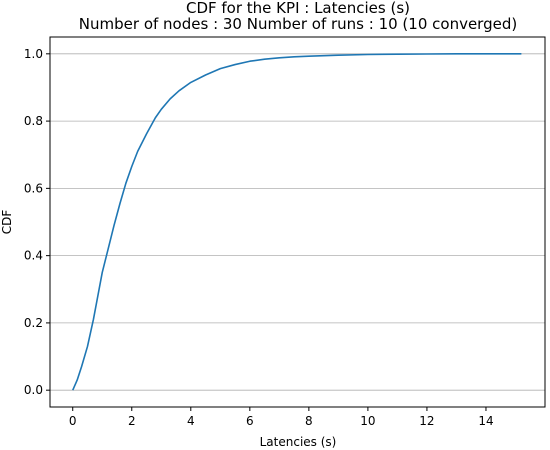  Describe the element at coordinates (250, 421) in the screenshot. I see `x-tick-label: 6` at that location.